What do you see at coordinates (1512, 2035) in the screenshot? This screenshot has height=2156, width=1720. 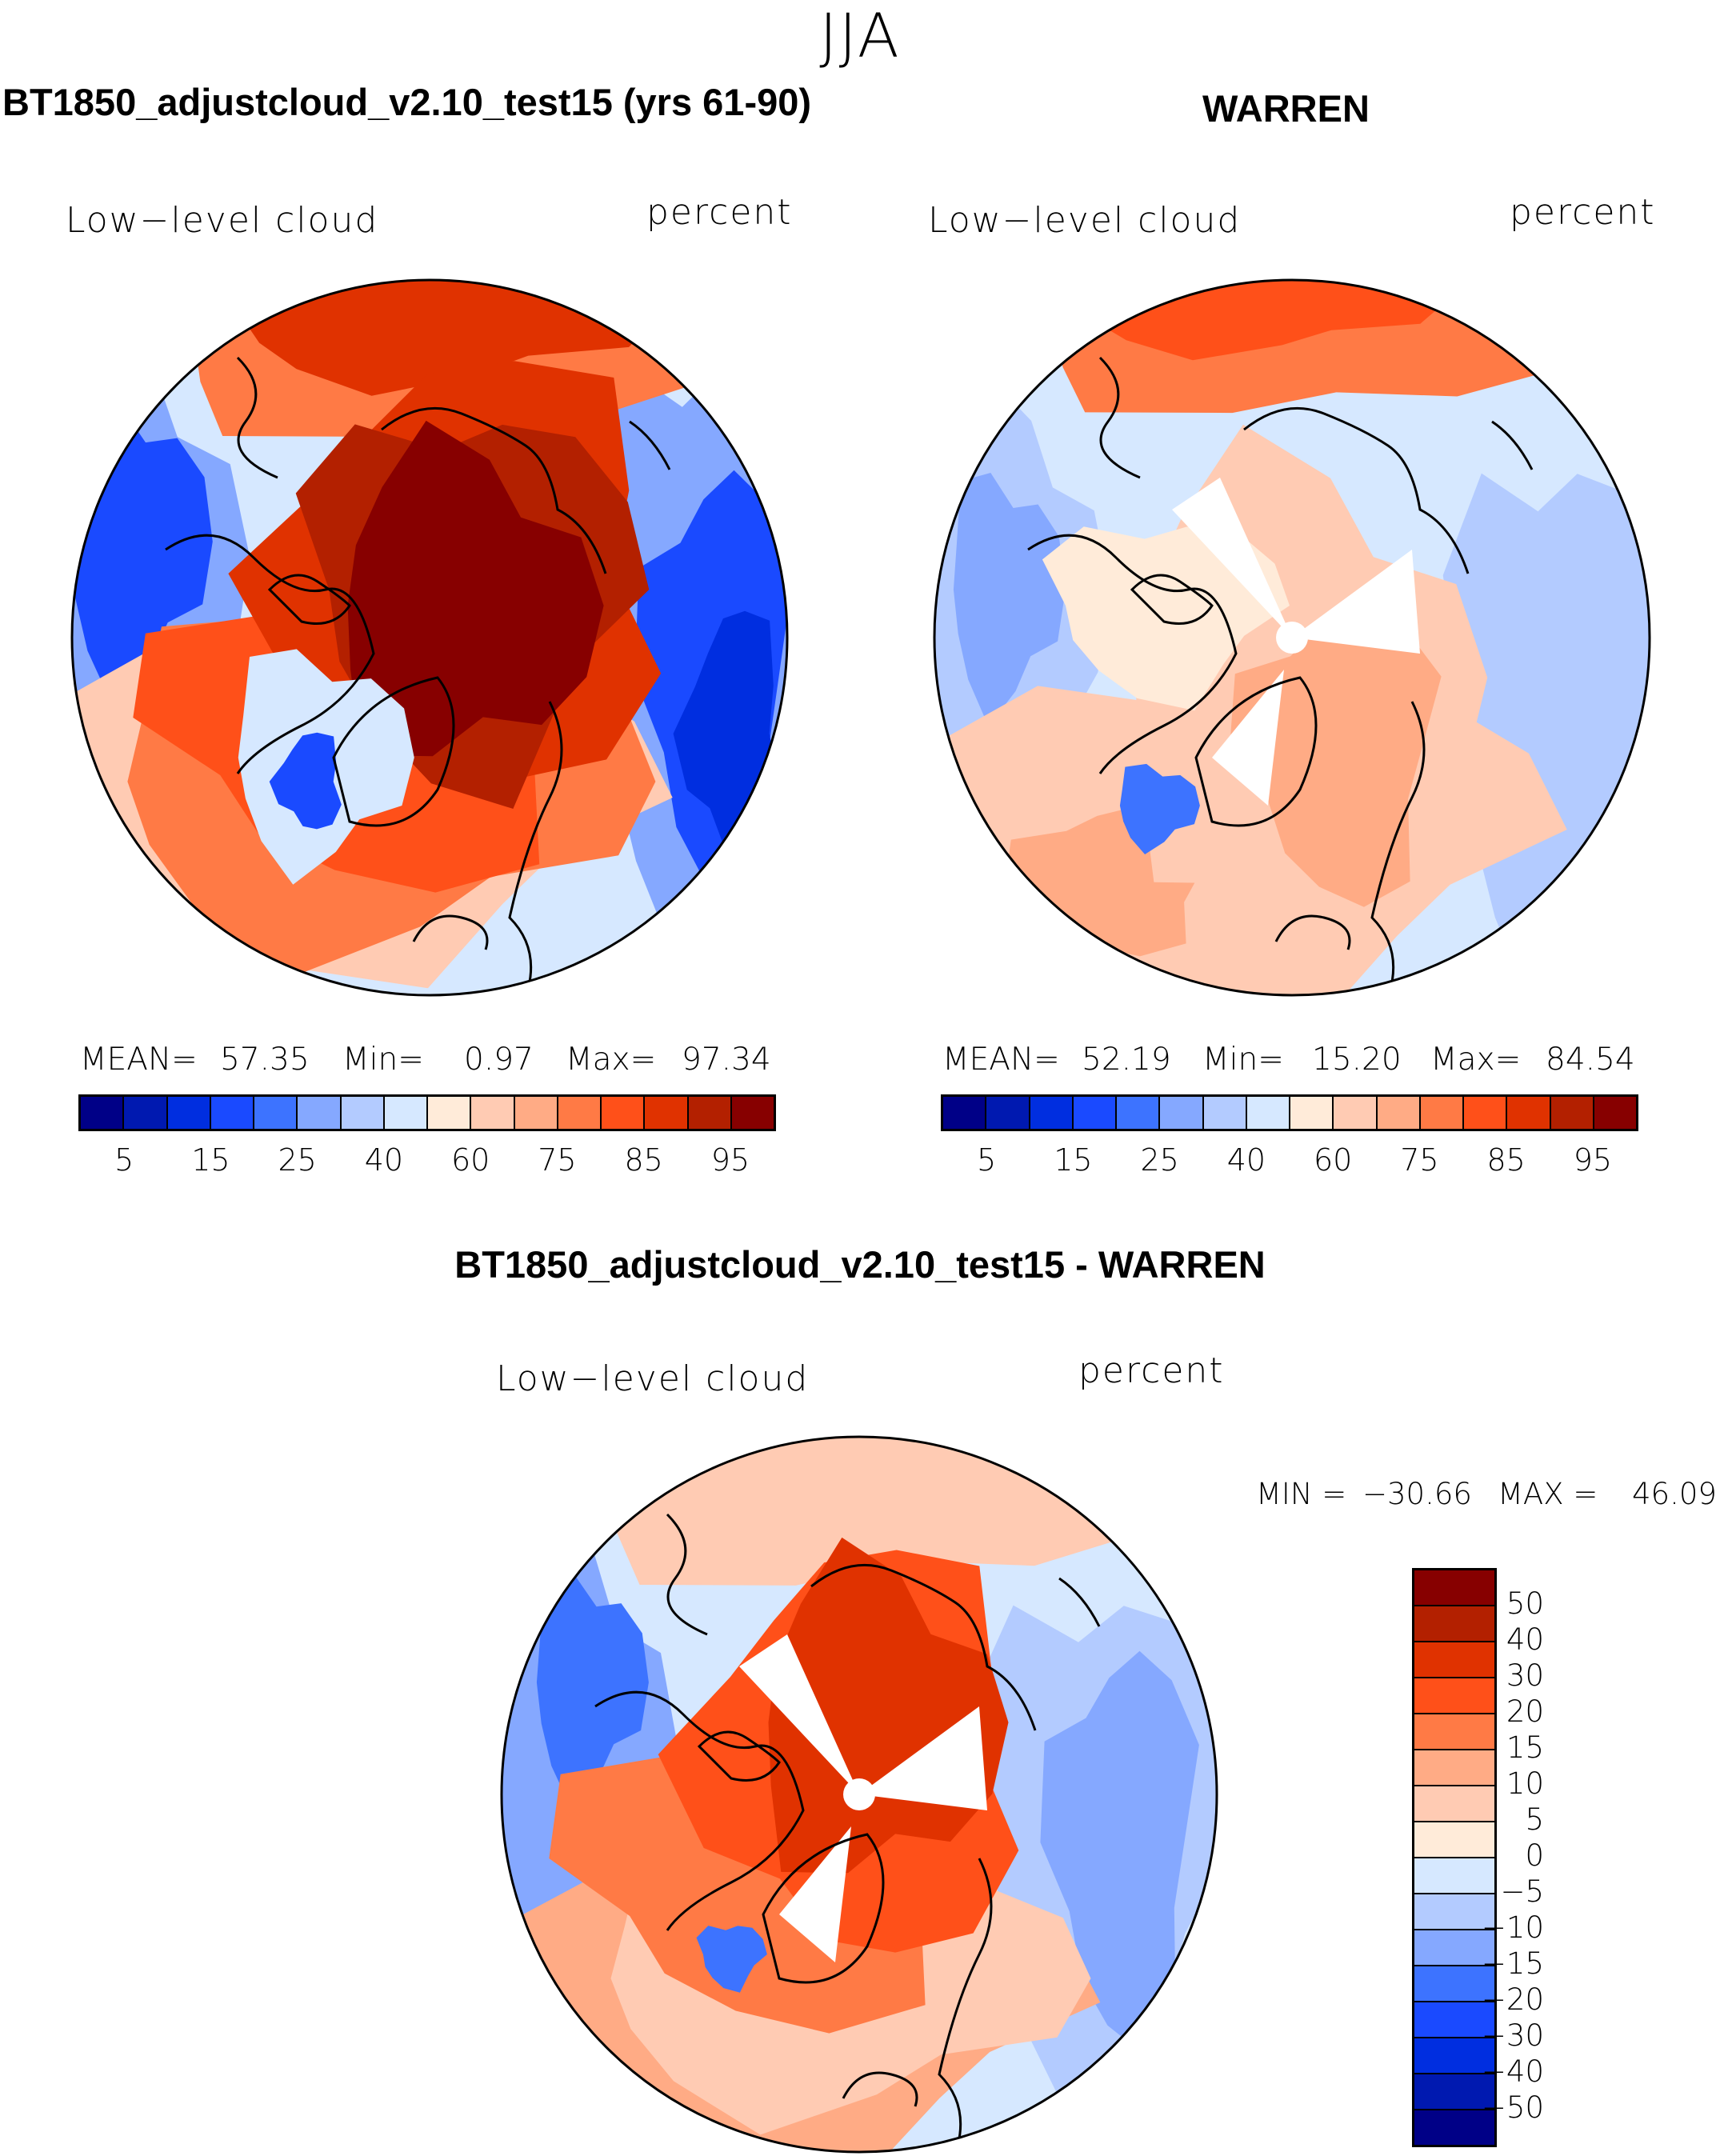 I see `colorbar-tick-label: −30` at bounding box center [1512, 2035].